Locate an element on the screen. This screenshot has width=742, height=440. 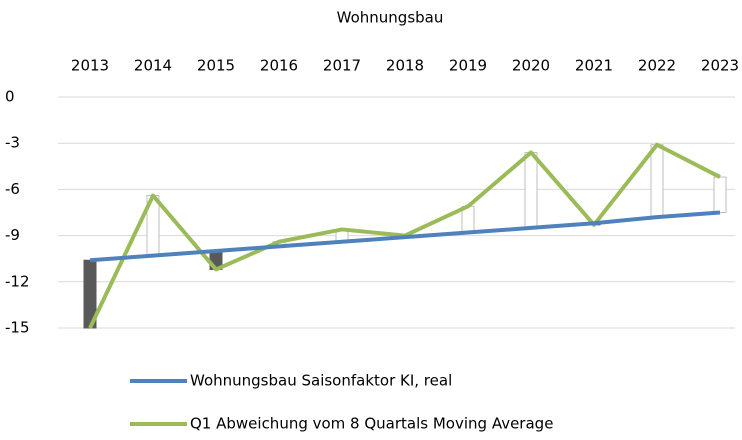
y-tick-label: 0 is located at coordinates (10, 97).